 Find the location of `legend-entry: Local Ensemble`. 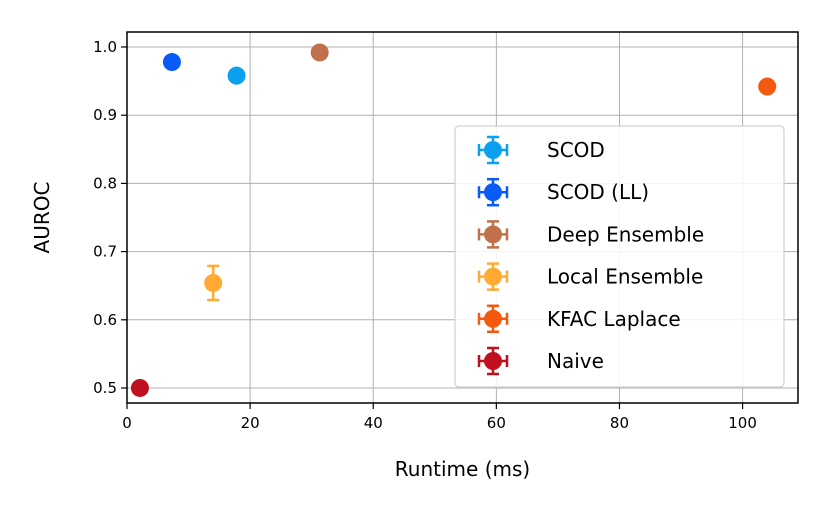

legend-entry: Local Ensemble is located at coordinates (590, 276).